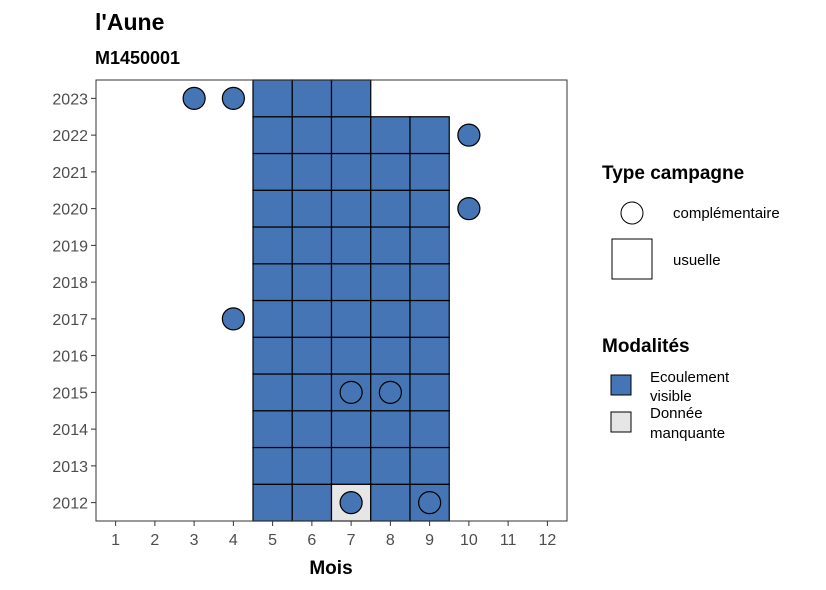  What do you see at coordinates (272, 540) in the screenshot?
I see `x-tick-label: 5` at bounding box center [272, 540].